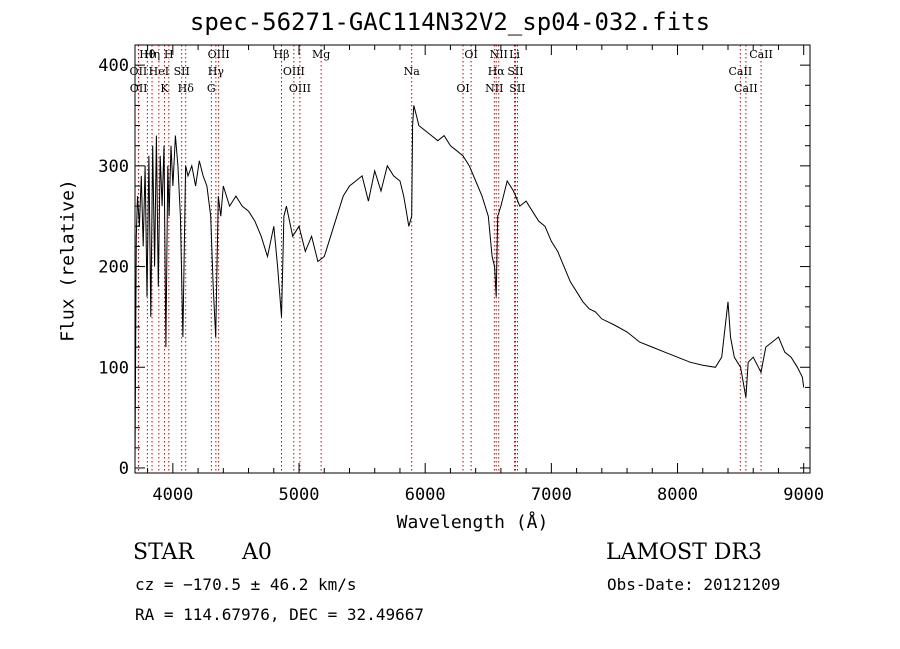  What do you see at coordinates (279, 614) in the screenshot?
I see `coordinates: RA = 114.67976, DEC = 32.49667` at bounding box center [279, 614].